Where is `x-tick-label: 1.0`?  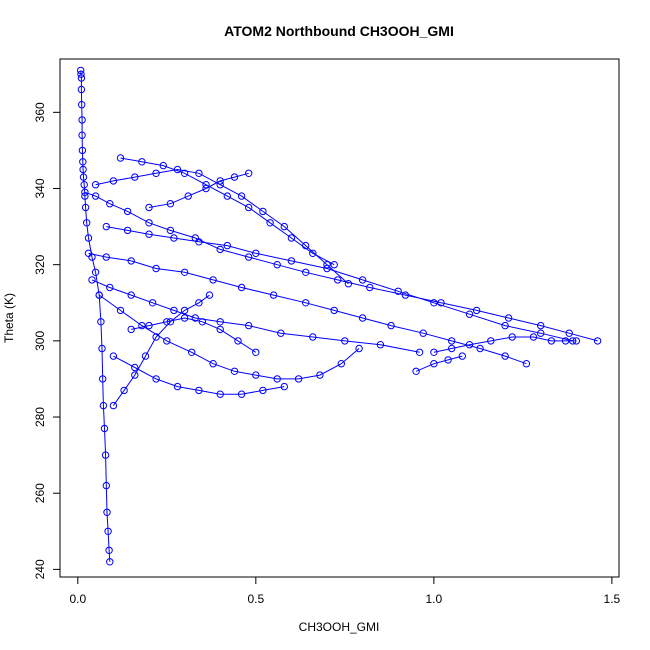 x-tick-label: 1.0 is located at coordinates (434, 599).